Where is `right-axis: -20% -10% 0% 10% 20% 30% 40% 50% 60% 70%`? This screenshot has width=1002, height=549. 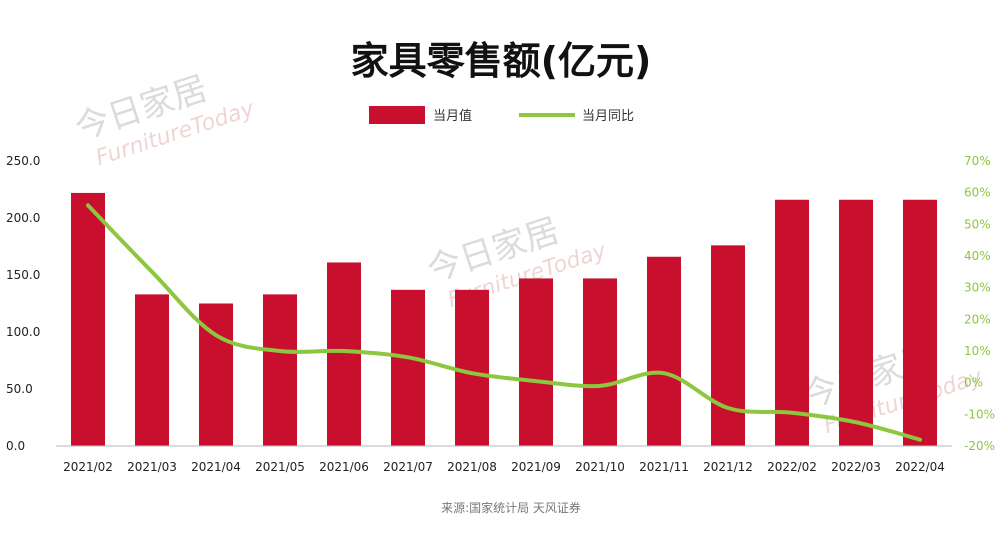 right-axis: -20% -10% 0% 10% 20% 30% 40% 50% 60% 70% is located at coordinates (979, 303).